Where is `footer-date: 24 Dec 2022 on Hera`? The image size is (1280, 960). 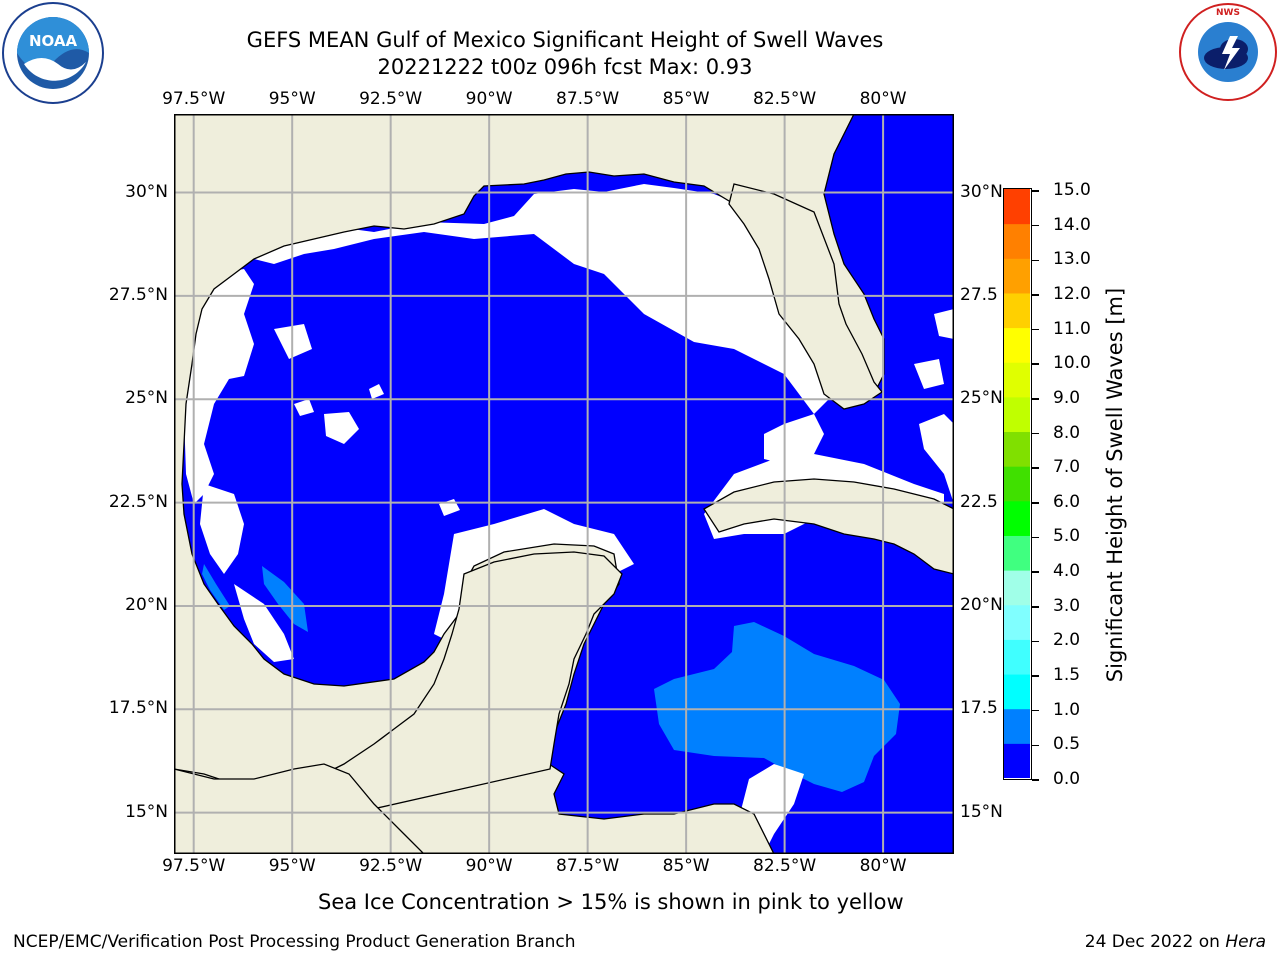 footer-date: 24 Dec 2022 on Hera is located at coordinates (1175, 942).